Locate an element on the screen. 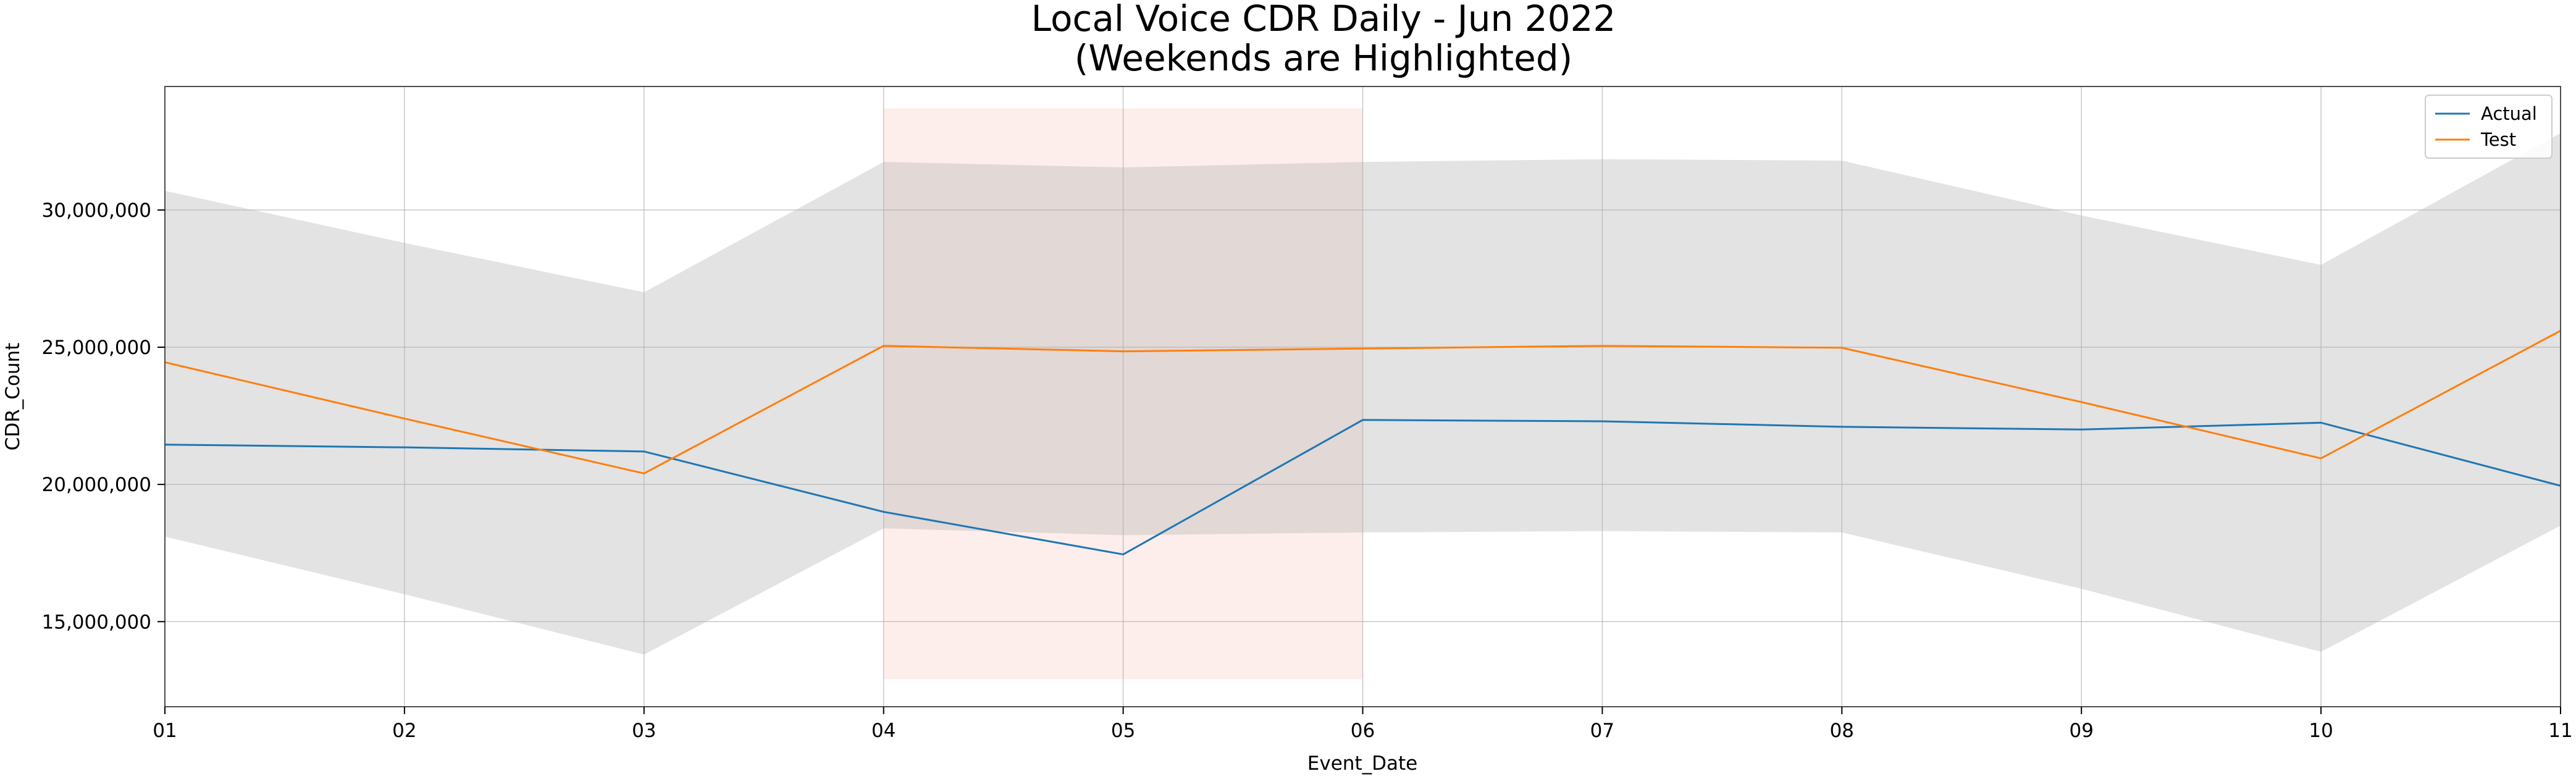 The height and width of the screenshot is (779, 2576). x-tick-label: 09 is located at coordinates (2081, 731).